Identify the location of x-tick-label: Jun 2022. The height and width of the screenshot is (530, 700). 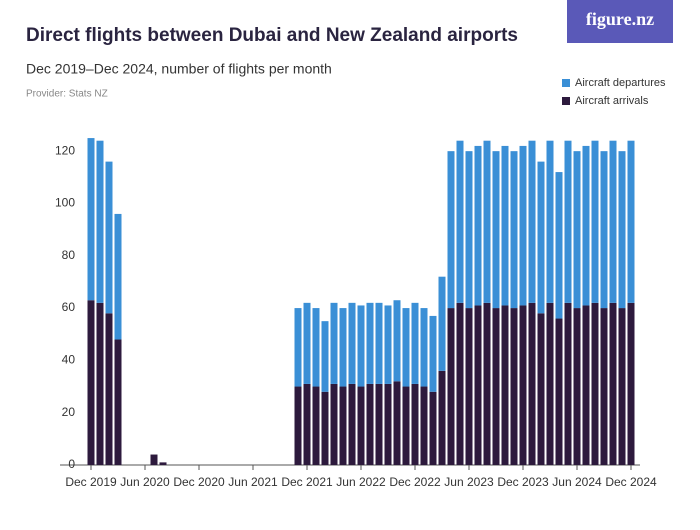
(361, 482).